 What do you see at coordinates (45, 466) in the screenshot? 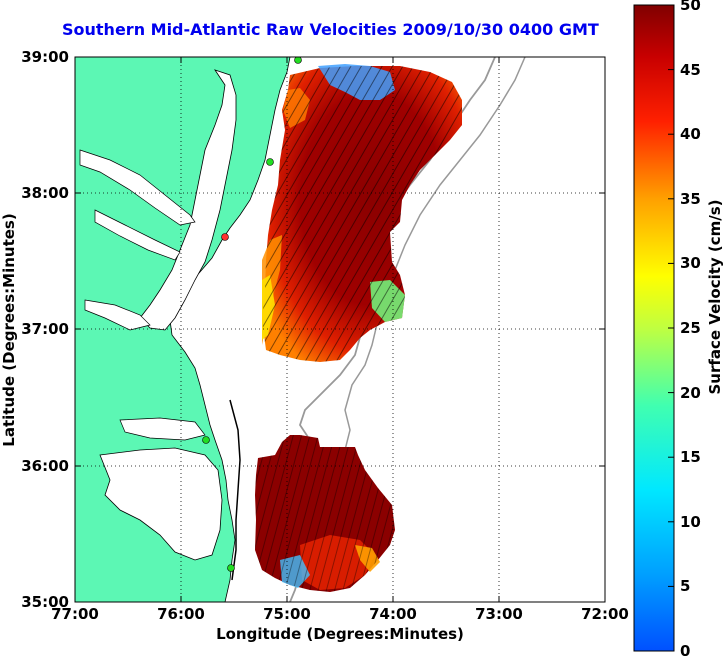
I see `y-tick-label: 36:00` at bounding box center [45, 466].